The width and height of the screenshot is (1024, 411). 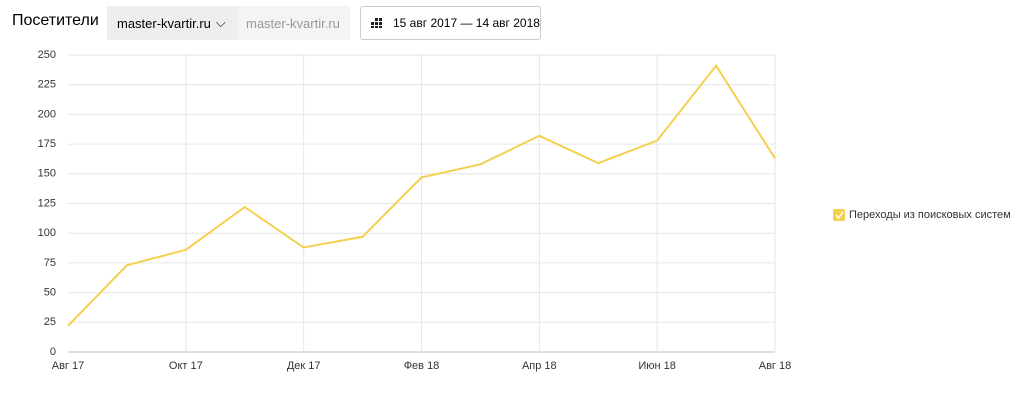 I want to click on y-tick-label: 25, so click(x=50, y=322).